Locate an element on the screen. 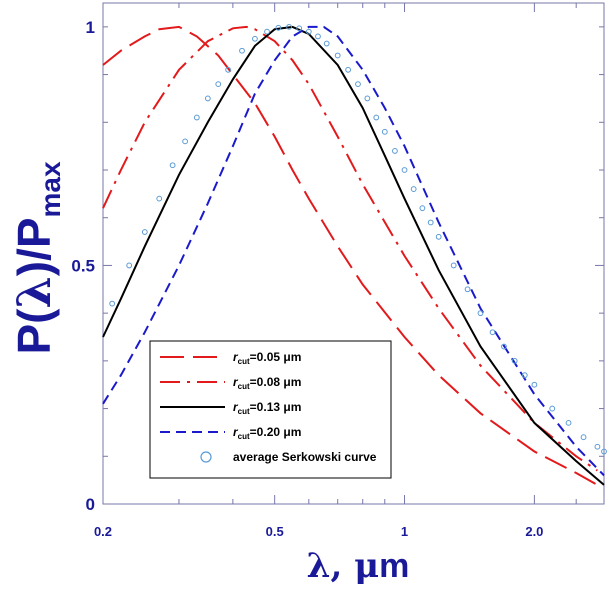 This screenshot has width=609, height=589. x-axis-title: λ, μm is located at coordinates (358, 566).